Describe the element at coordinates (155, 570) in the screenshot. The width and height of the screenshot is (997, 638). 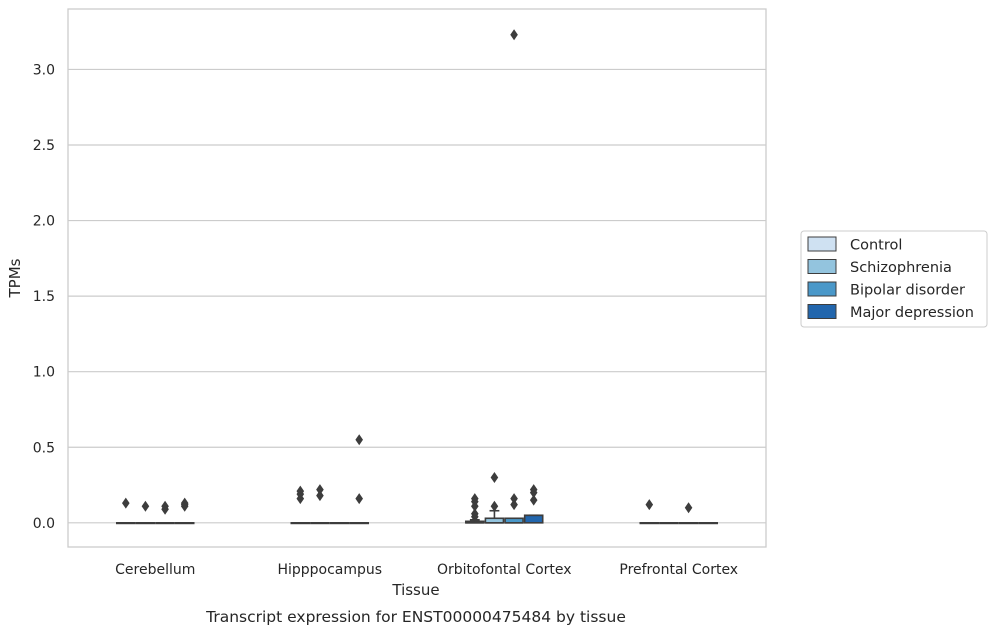
I see `x-tick-label: Cerebellum` at that location.